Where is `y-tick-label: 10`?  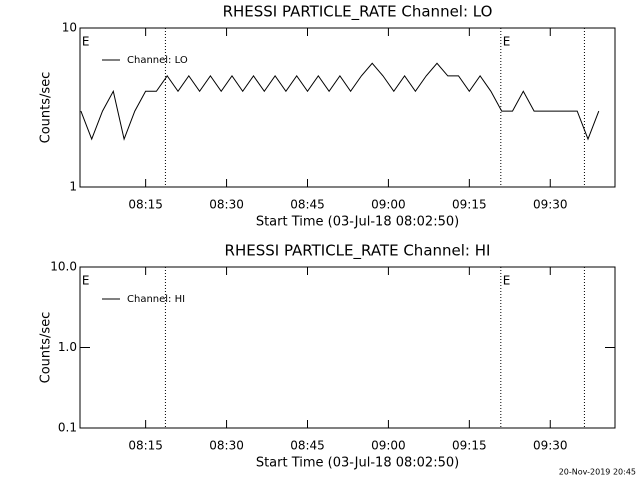 y-tick-label: 10 is located at coordinates (69, 28).